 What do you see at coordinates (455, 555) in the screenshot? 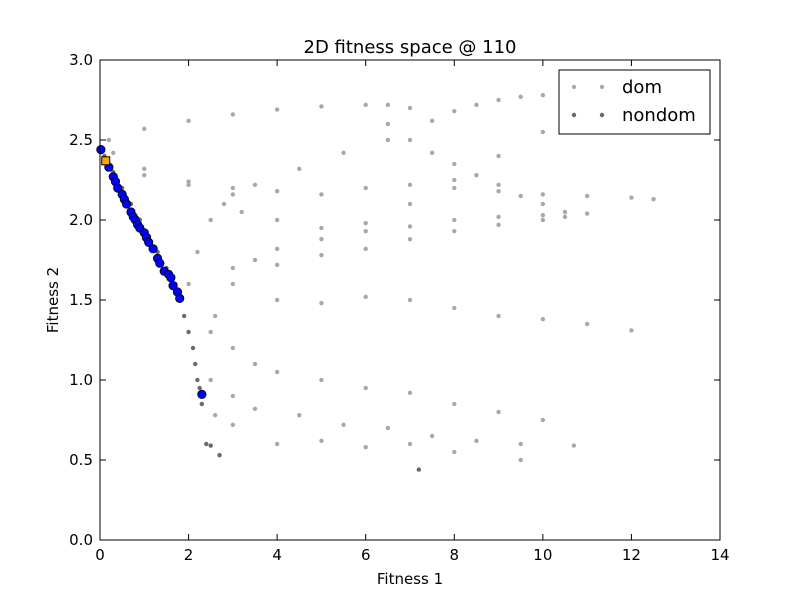
I see `x-tick-label: 8` at bounding box center [455, 555].